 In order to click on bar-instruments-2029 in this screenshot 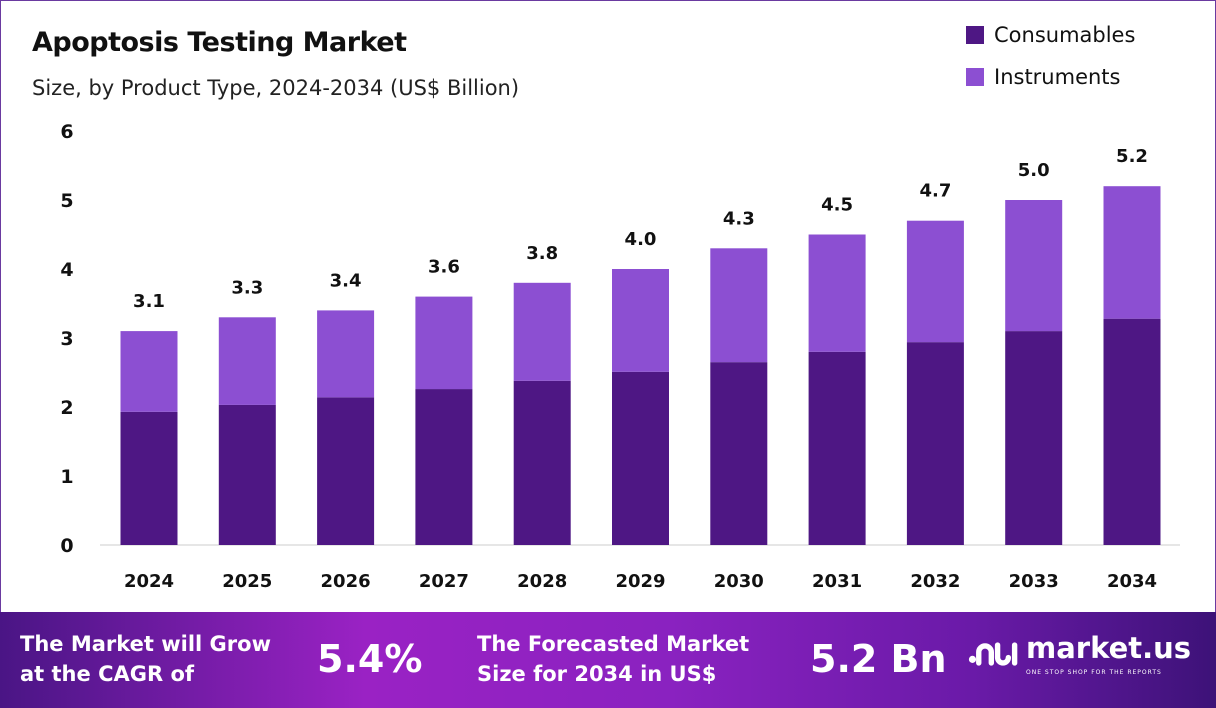, I will do `click(640, 320)`.